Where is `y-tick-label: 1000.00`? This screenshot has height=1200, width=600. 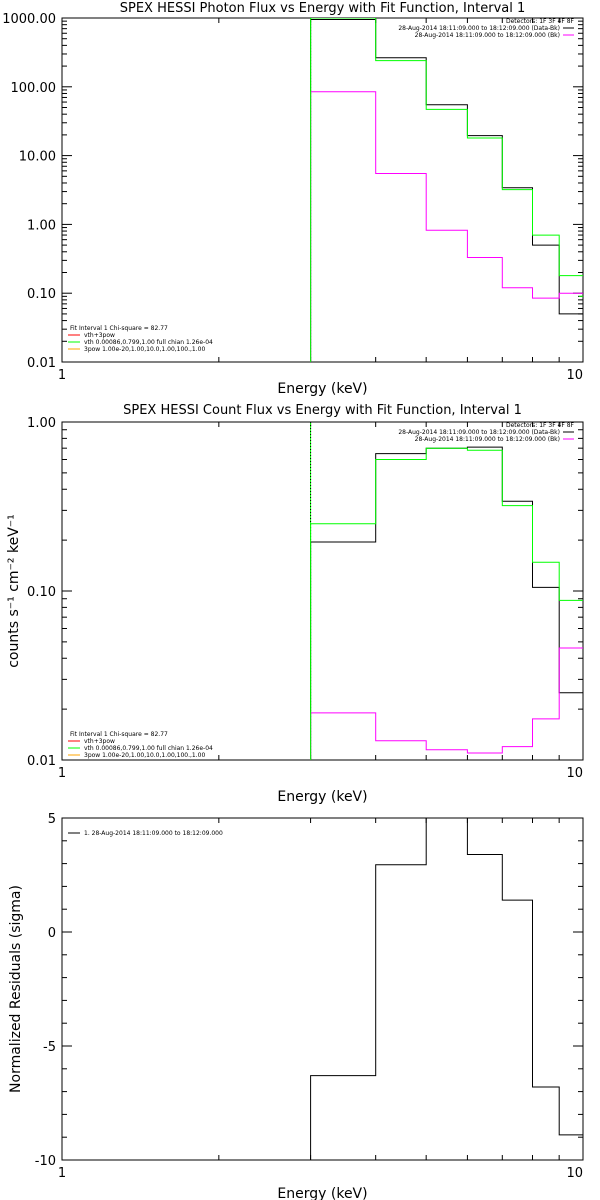 y-tick-label: 1000.00 is located at coordinates (29, 19).